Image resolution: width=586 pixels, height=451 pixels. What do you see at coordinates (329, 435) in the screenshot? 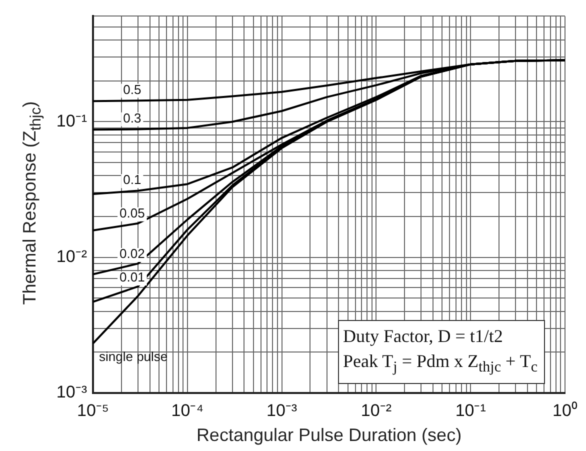
I see `x-axis-title: Rectangular Pulse Duration (sec)` at bounding box center [329, 435].